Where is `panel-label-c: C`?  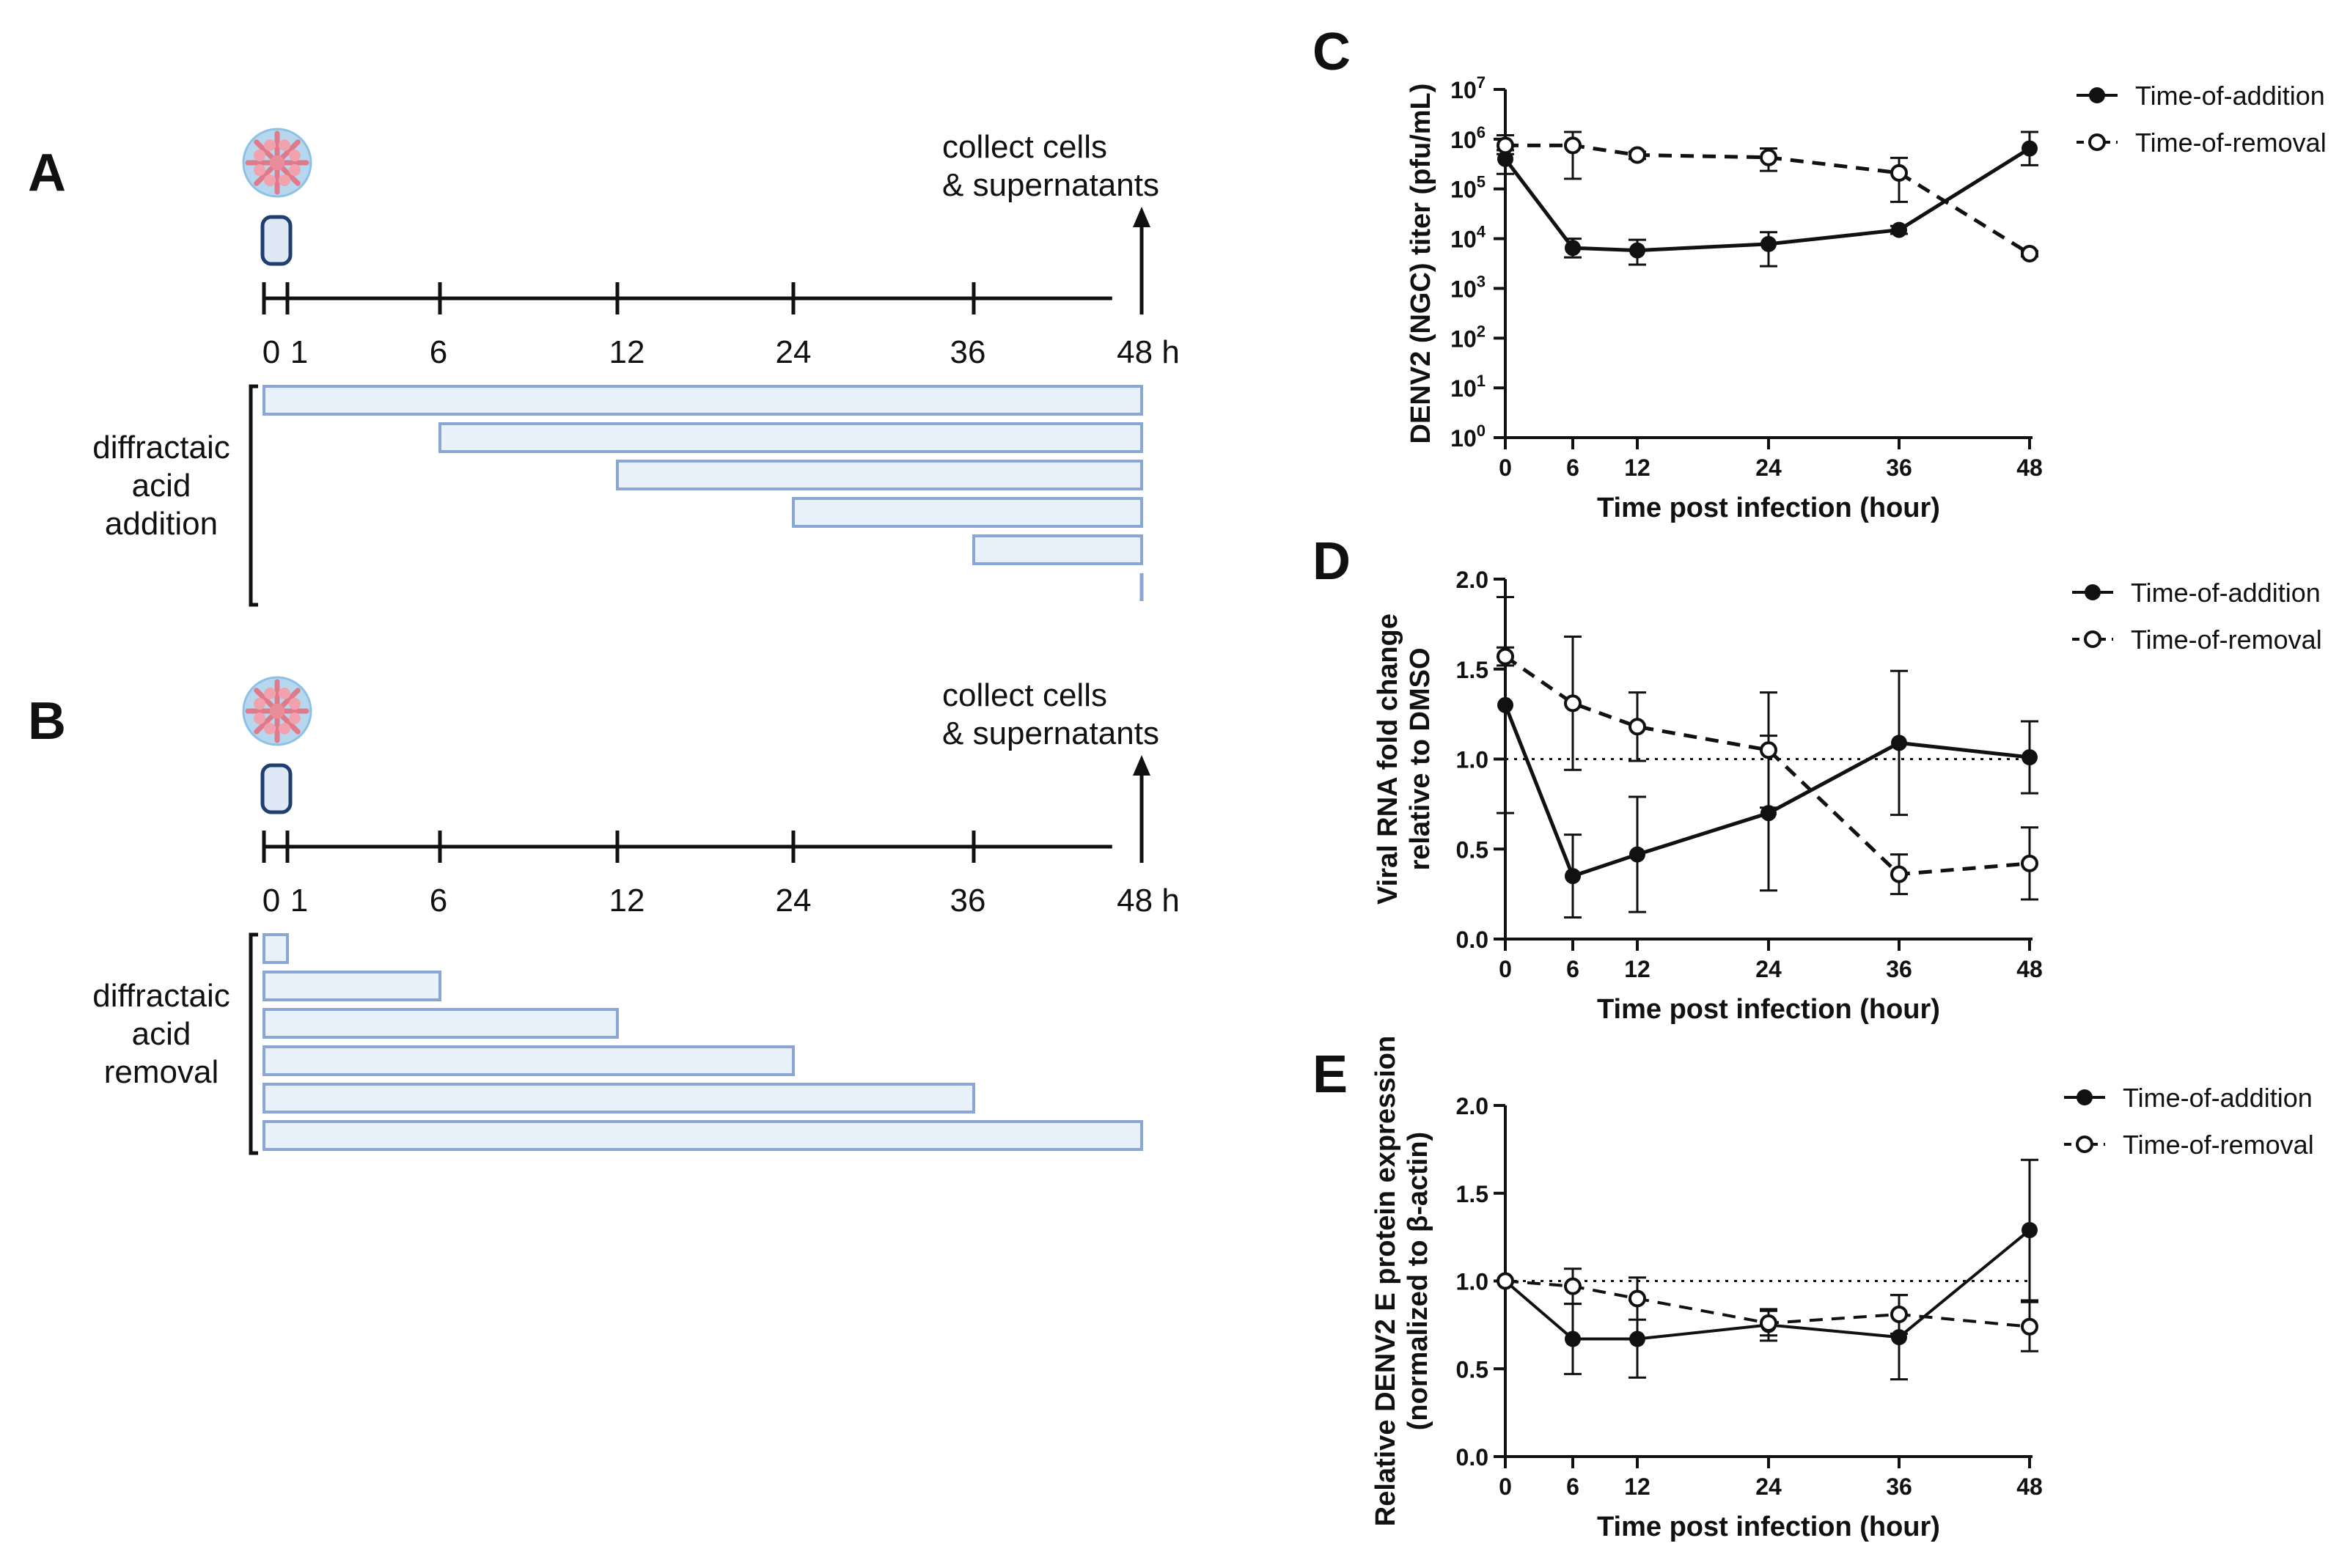 panel-label-c: C is located at coordinates (1331, 52).